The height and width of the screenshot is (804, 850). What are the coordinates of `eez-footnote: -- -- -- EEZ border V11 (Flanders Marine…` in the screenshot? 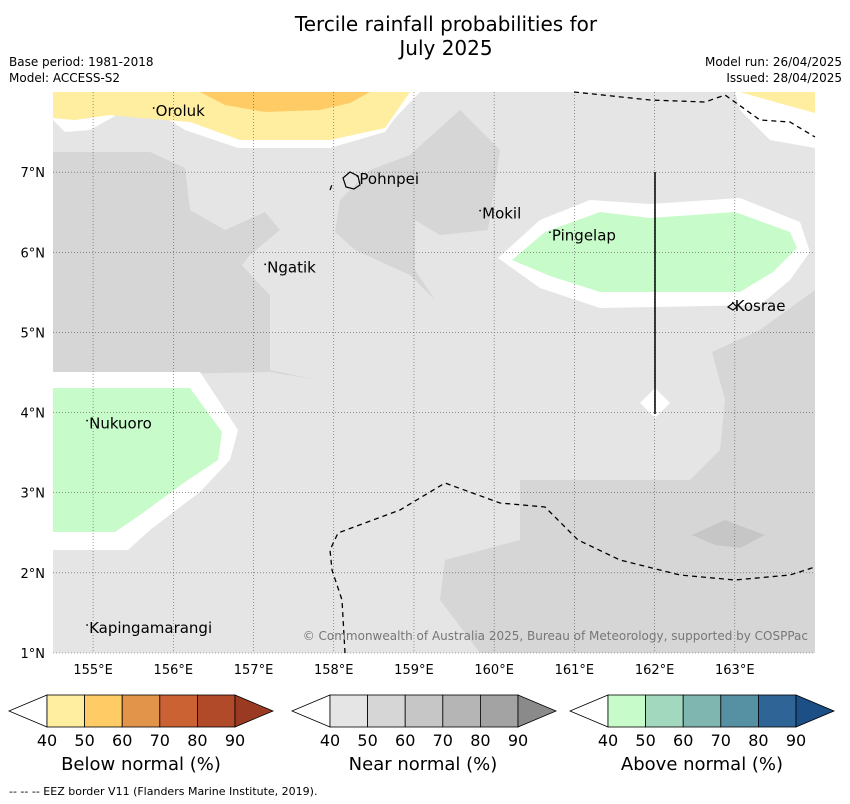 It's located at (163, 791).